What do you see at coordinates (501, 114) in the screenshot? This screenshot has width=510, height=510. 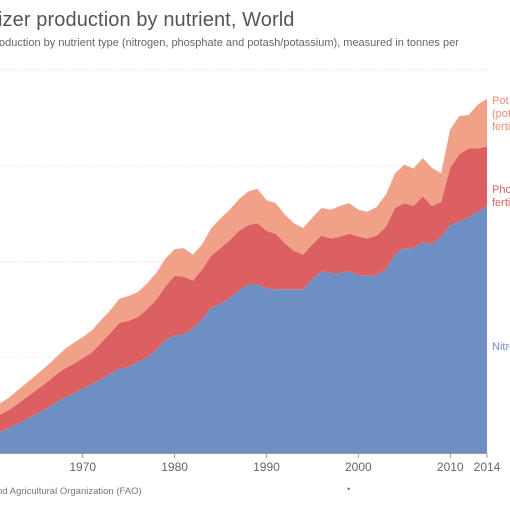 I see `series-label-pot: Pot (pot ferti` at bounding box center [501, 114].